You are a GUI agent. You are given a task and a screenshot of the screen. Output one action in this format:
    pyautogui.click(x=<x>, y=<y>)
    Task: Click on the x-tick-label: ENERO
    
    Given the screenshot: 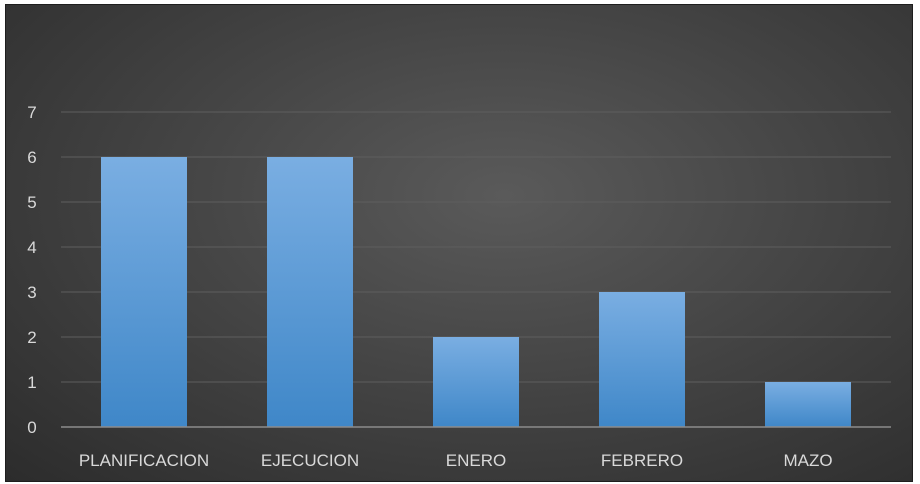 What is the action you would take?
    pyautogui.click(x=476, y=460)
    